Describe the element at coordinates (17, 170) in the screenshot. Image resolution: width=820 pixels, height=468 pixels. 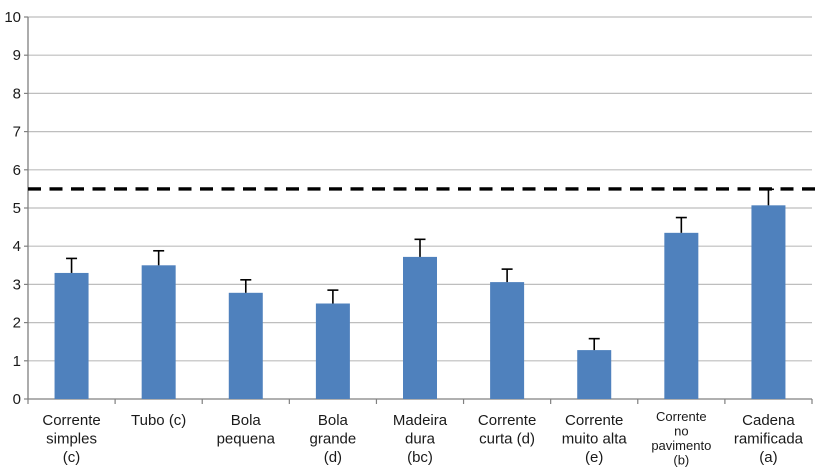
I see `y-axis-label: 6` at that location.